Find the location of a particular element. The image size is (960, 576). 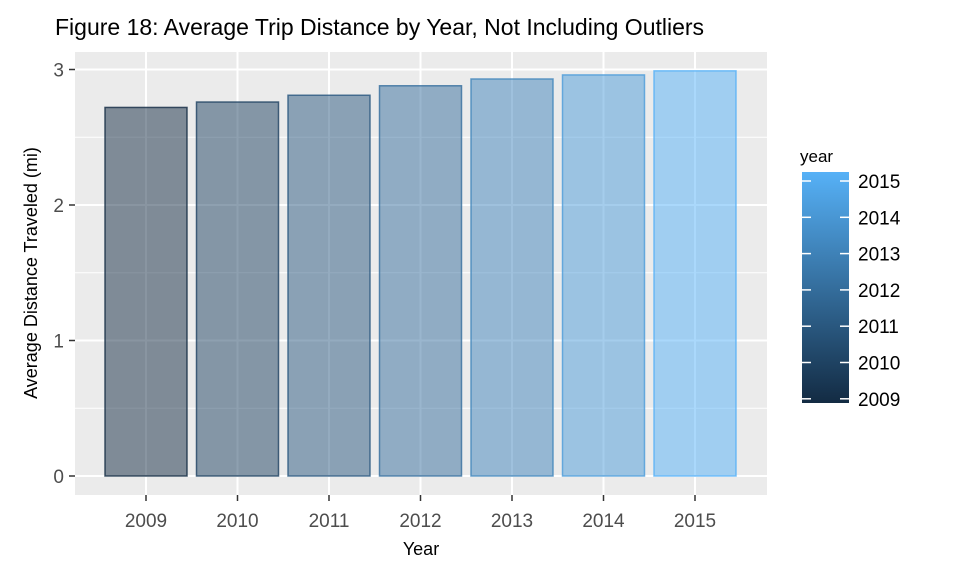

legend-title: year is located at coordinates (816, 156).